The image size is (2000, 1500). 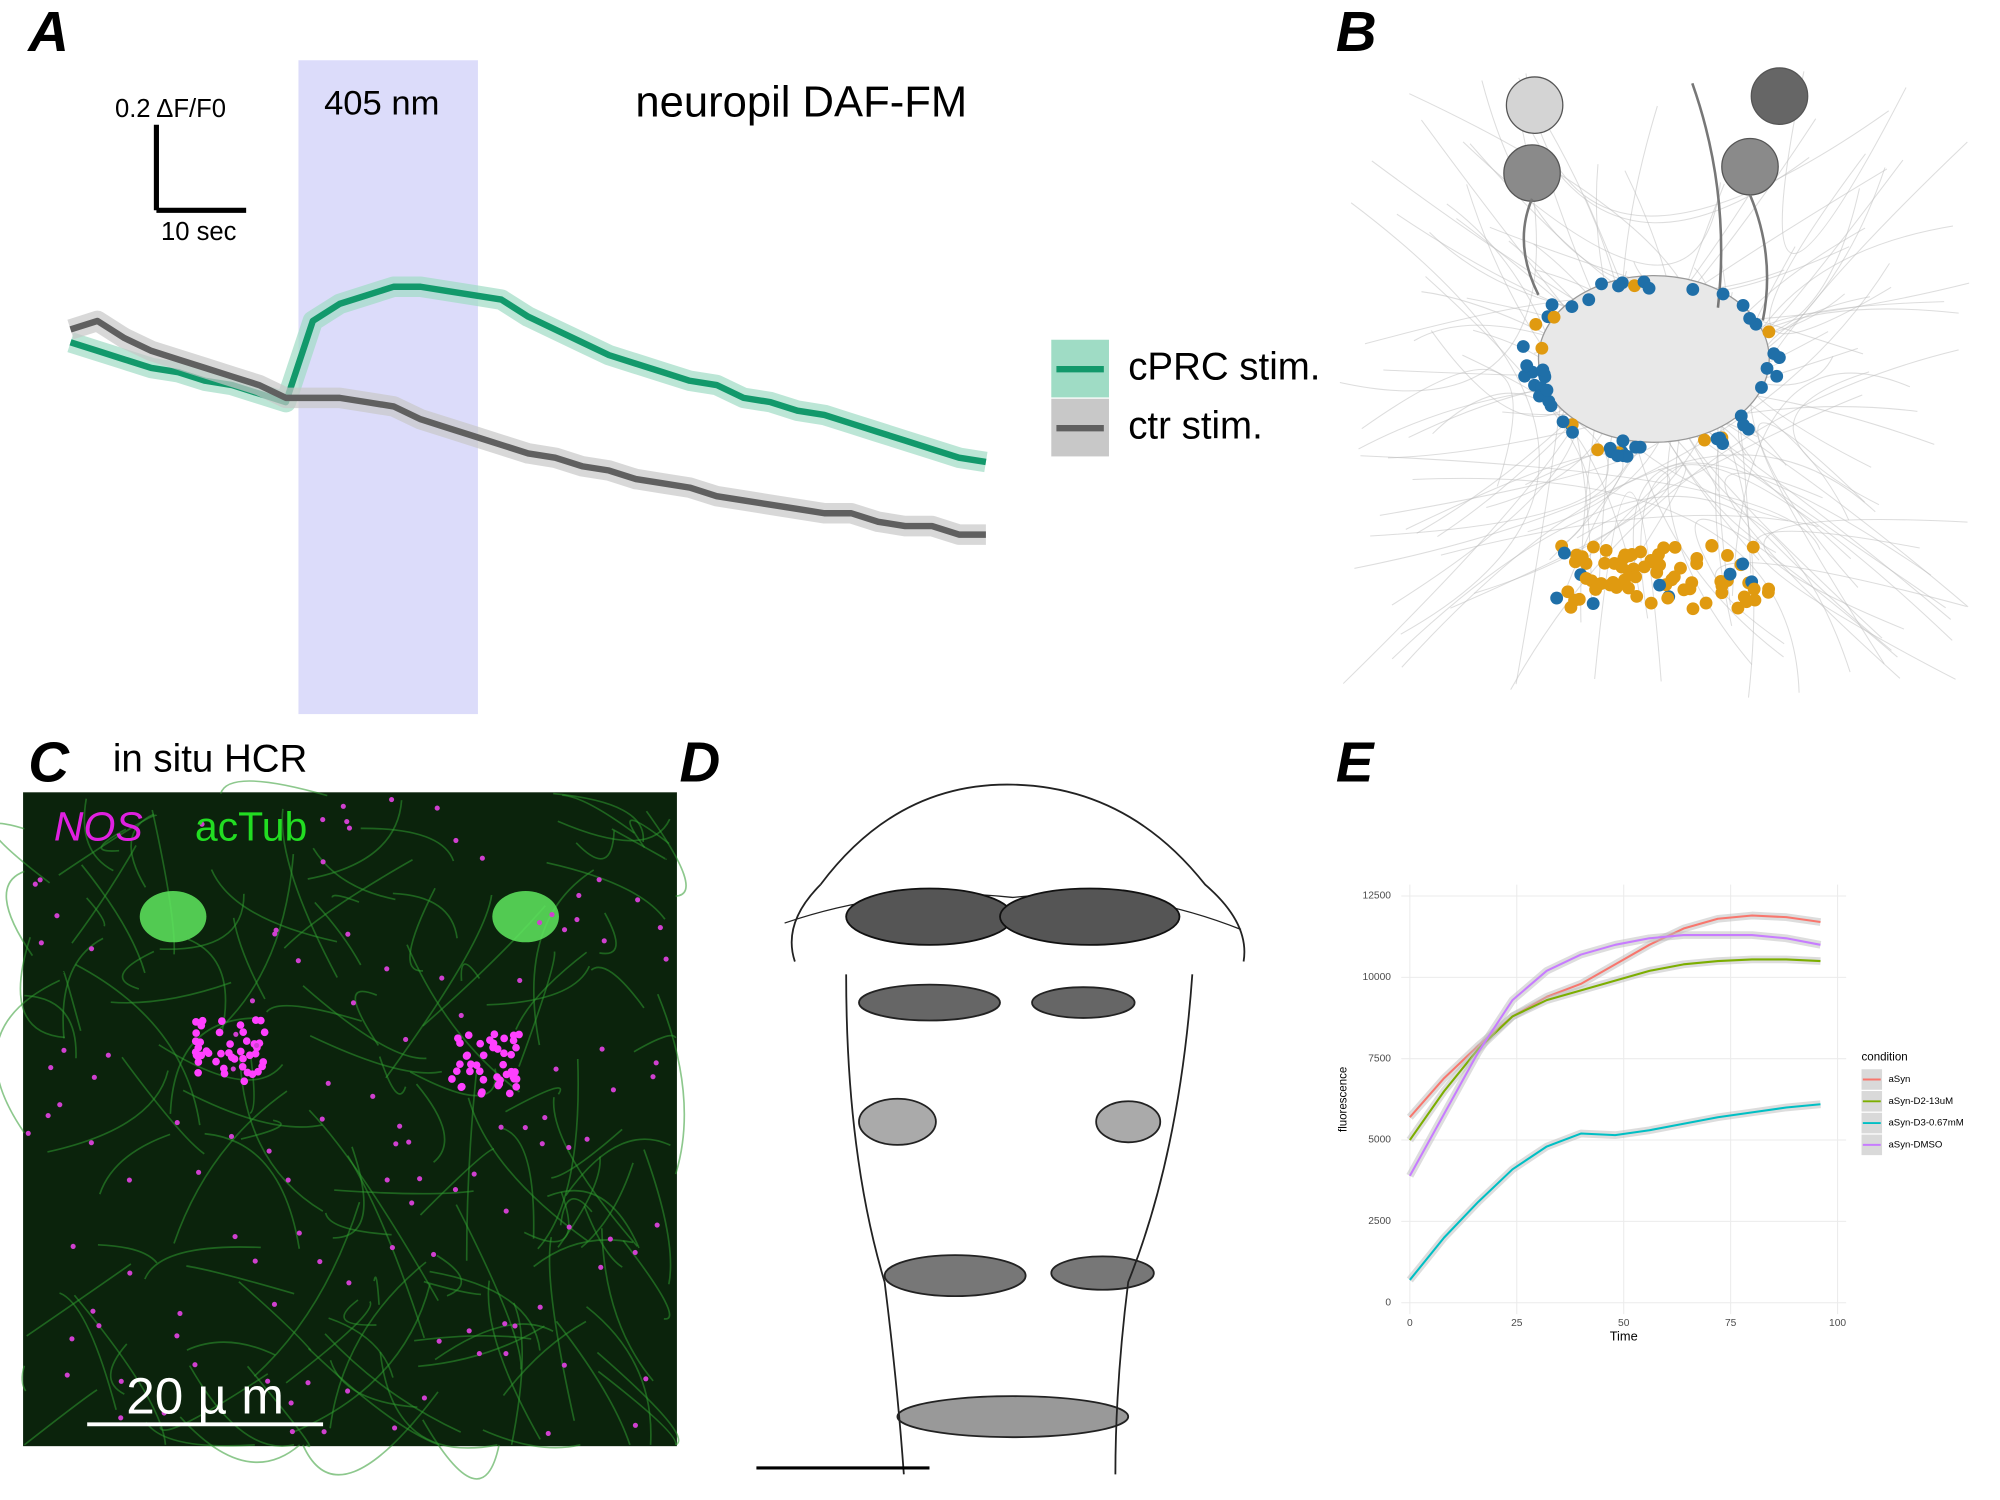 What do you see at coordinates (527, 427) in the screenshot?
I see `series-line` at bounding box center [527, 427].